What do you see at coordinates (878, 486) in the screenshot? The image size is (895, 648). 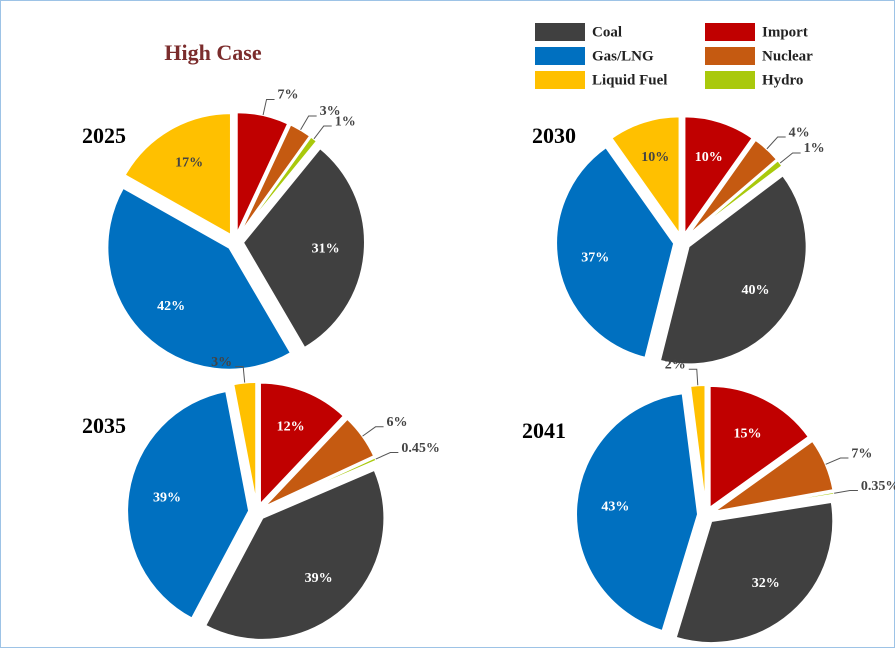 I see `data-label: 0.35%` at bounding box center [878, 486].